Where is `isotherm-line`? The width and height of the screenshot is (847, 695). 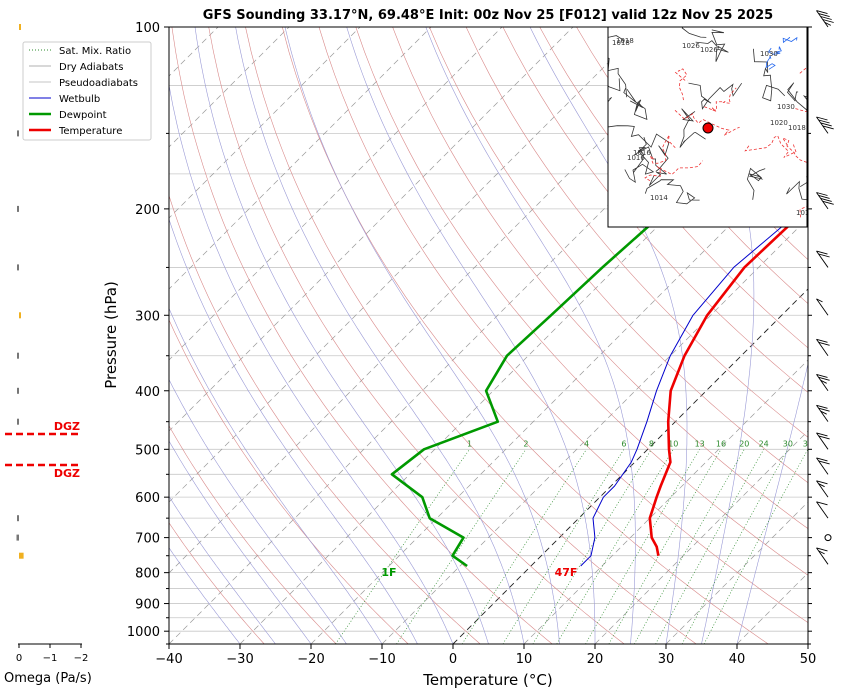 isotherm-line is located at coordinates (665, 501).